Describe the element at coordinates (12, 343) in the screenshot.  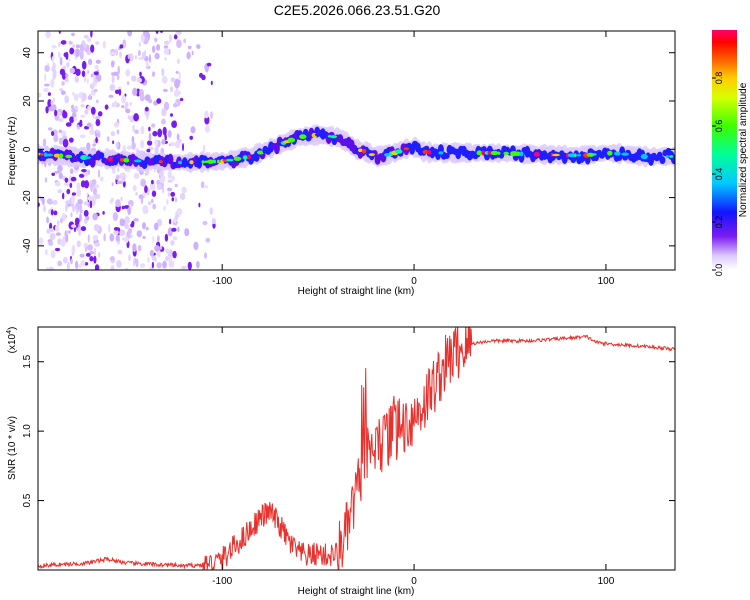
I see `snr-scale-base: (x10` at that location.